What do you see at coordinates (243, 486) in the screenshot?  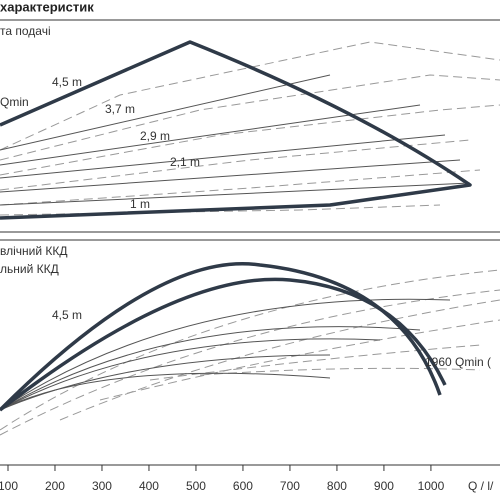 I see `x-tick-label: 600` at bounding box center [243, 486].